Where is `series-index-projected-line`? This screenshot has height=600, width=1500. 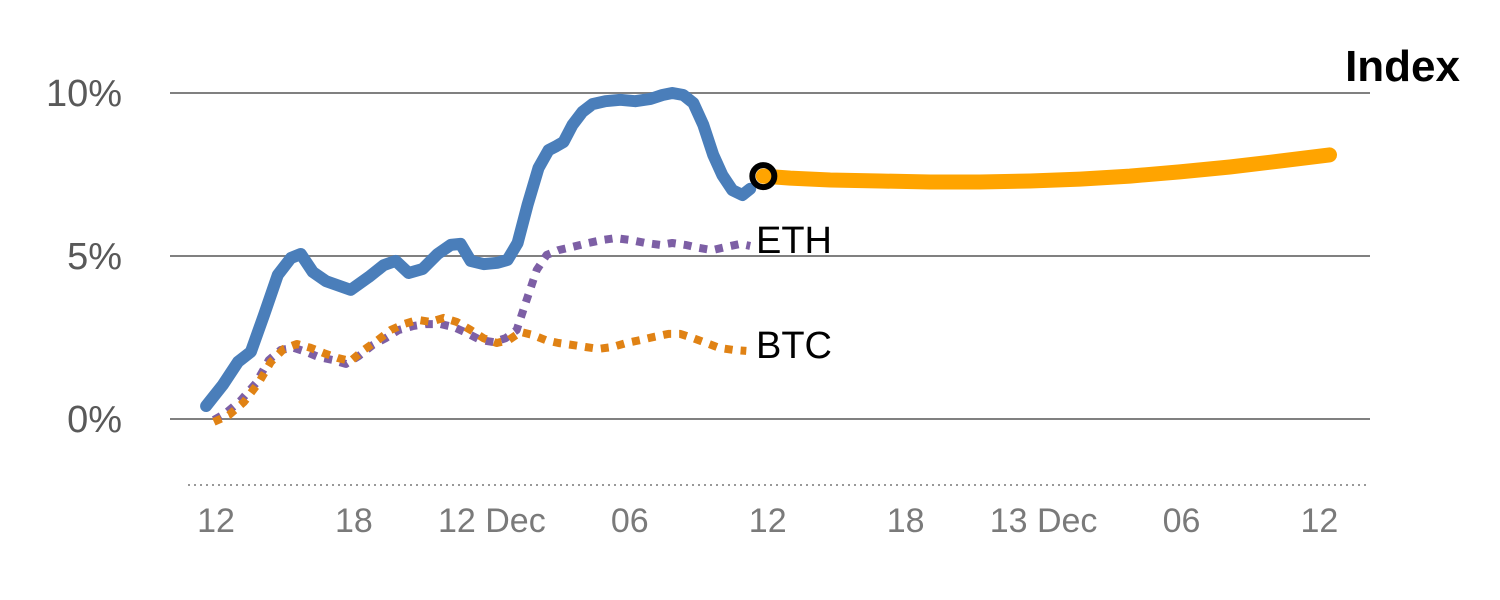 series-index-projected-line is located at coordinates (1046, 168).